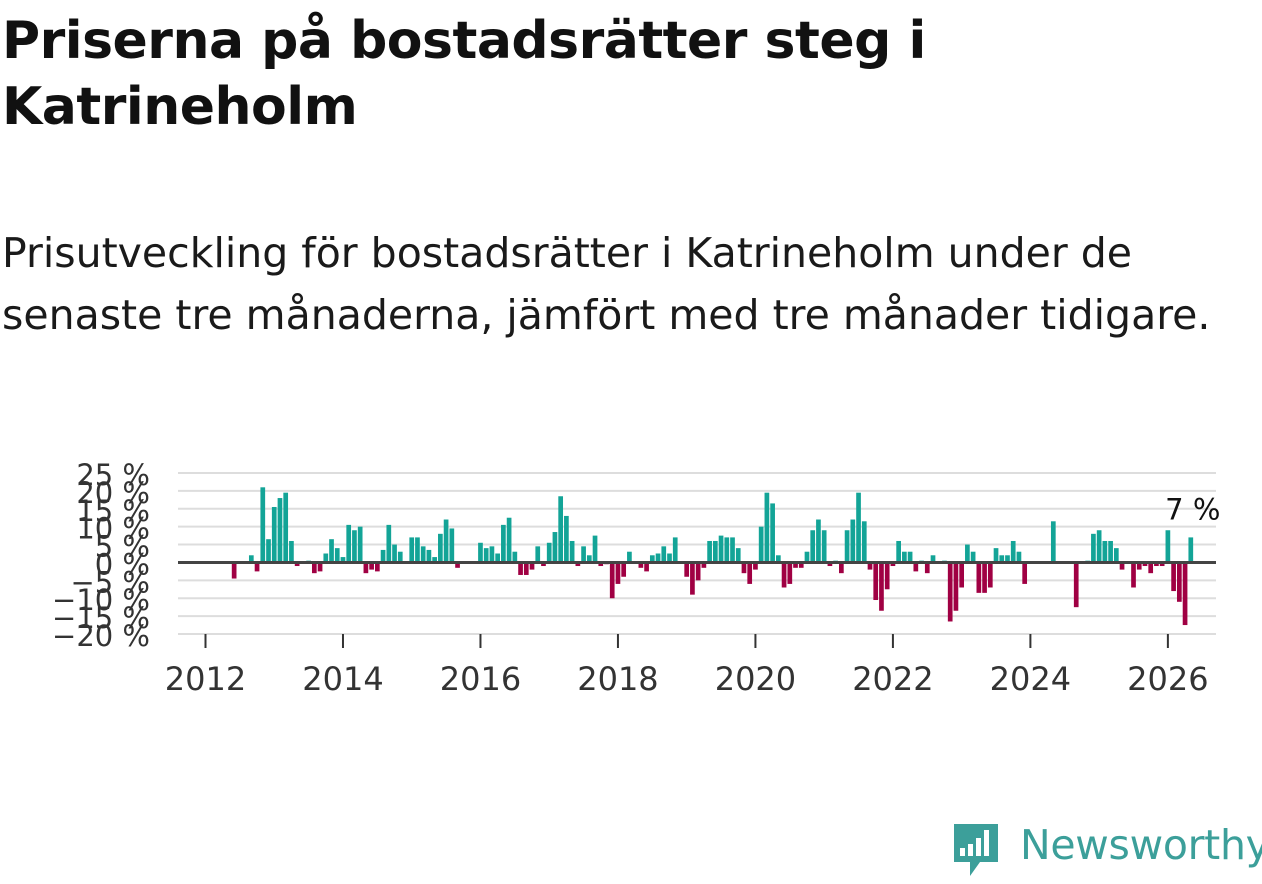 This screenshot has height=884, width=1262. I want to click on x-tick-label: 2020, so click(755, 679).